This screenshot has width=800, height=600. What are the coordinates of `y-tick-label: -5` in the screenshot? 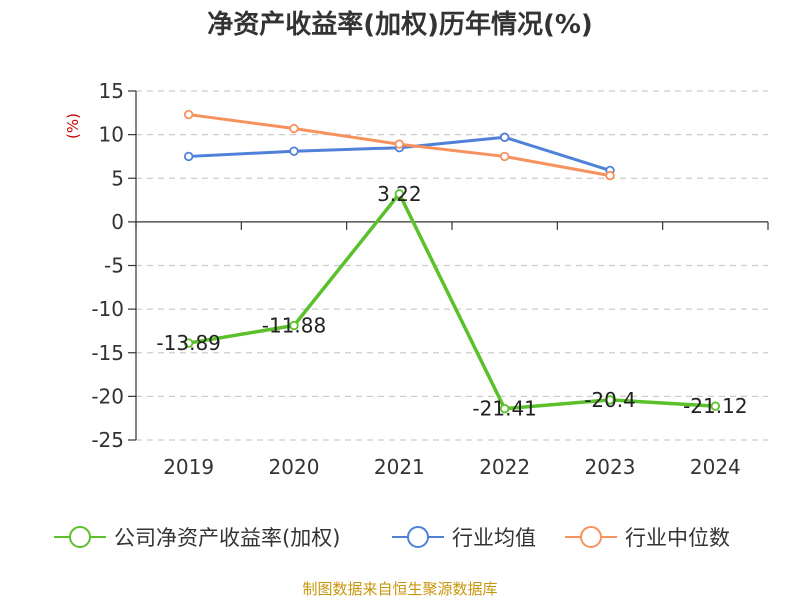 It's located at (114, 266).